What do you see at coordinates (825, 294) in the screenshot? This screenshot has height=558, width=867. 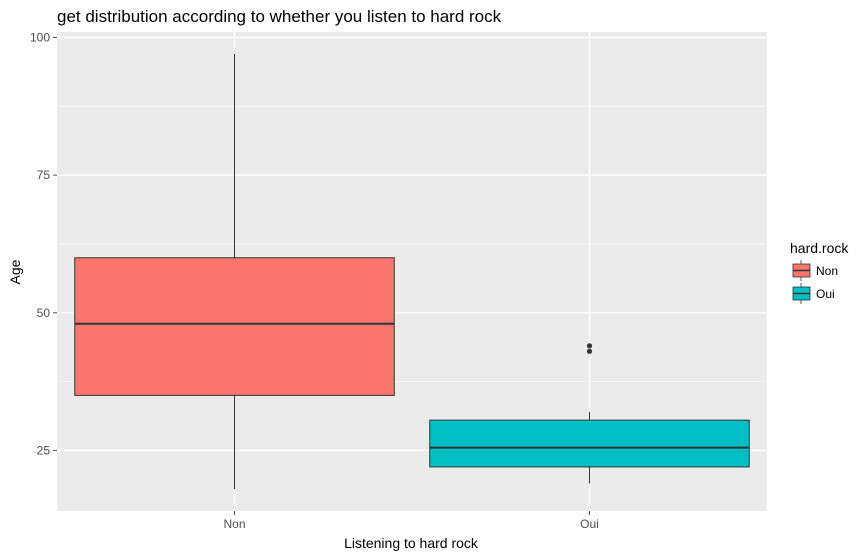 I see `legend-label: Oui` at bounding box center [825, 294].